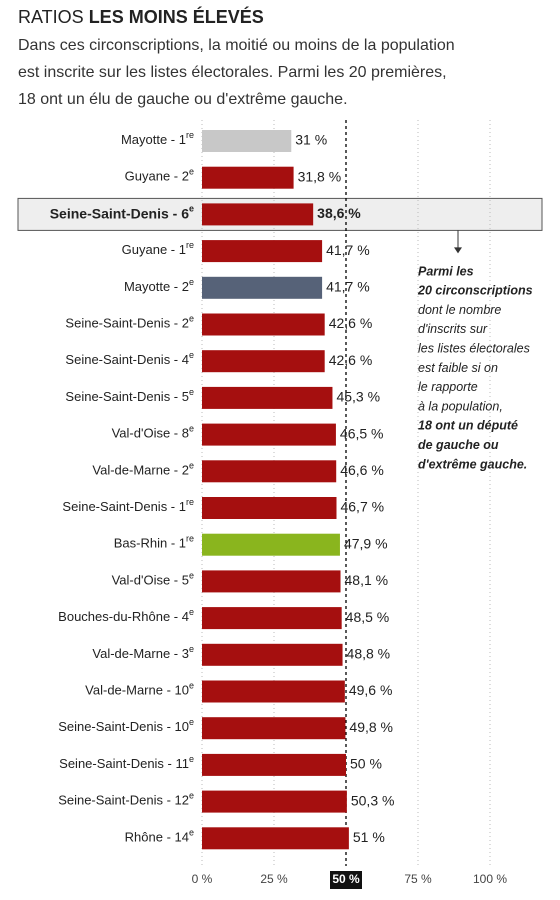  I want to click on value-label: 50 %, so click(366, 764).